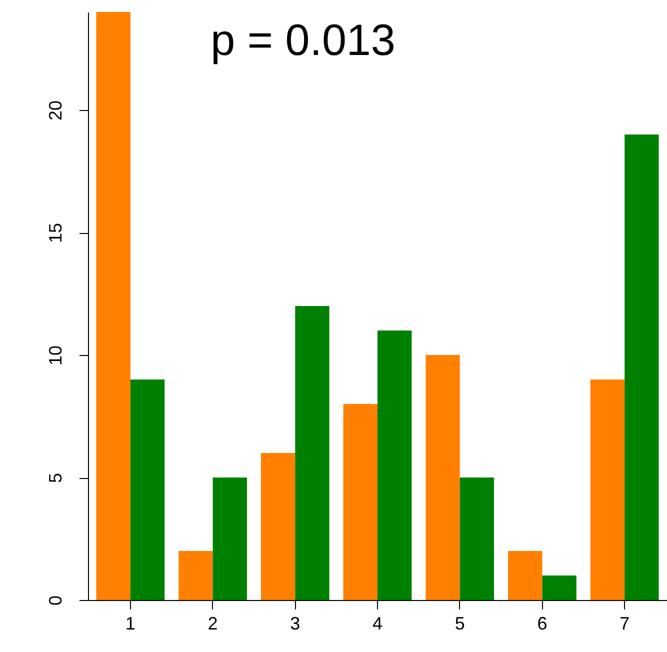 This screenshot has width=667, height=652. I want to click on x-tick-label: 2, so click(213, 624).